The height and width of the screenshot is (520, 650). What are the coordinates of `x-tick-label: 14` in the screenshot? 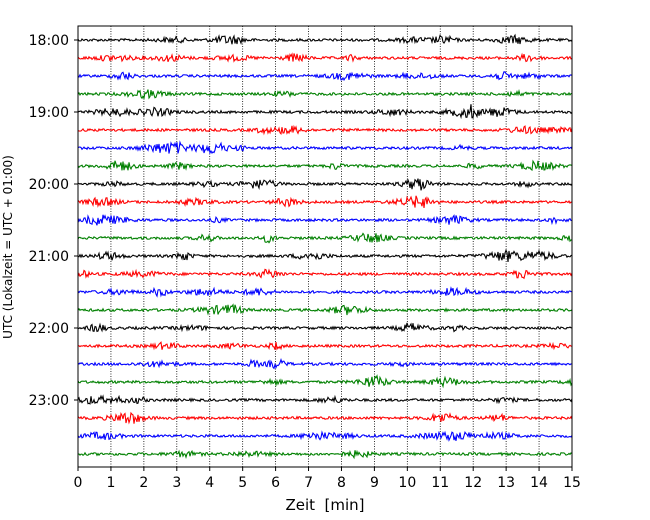 It's located at (539, 483).